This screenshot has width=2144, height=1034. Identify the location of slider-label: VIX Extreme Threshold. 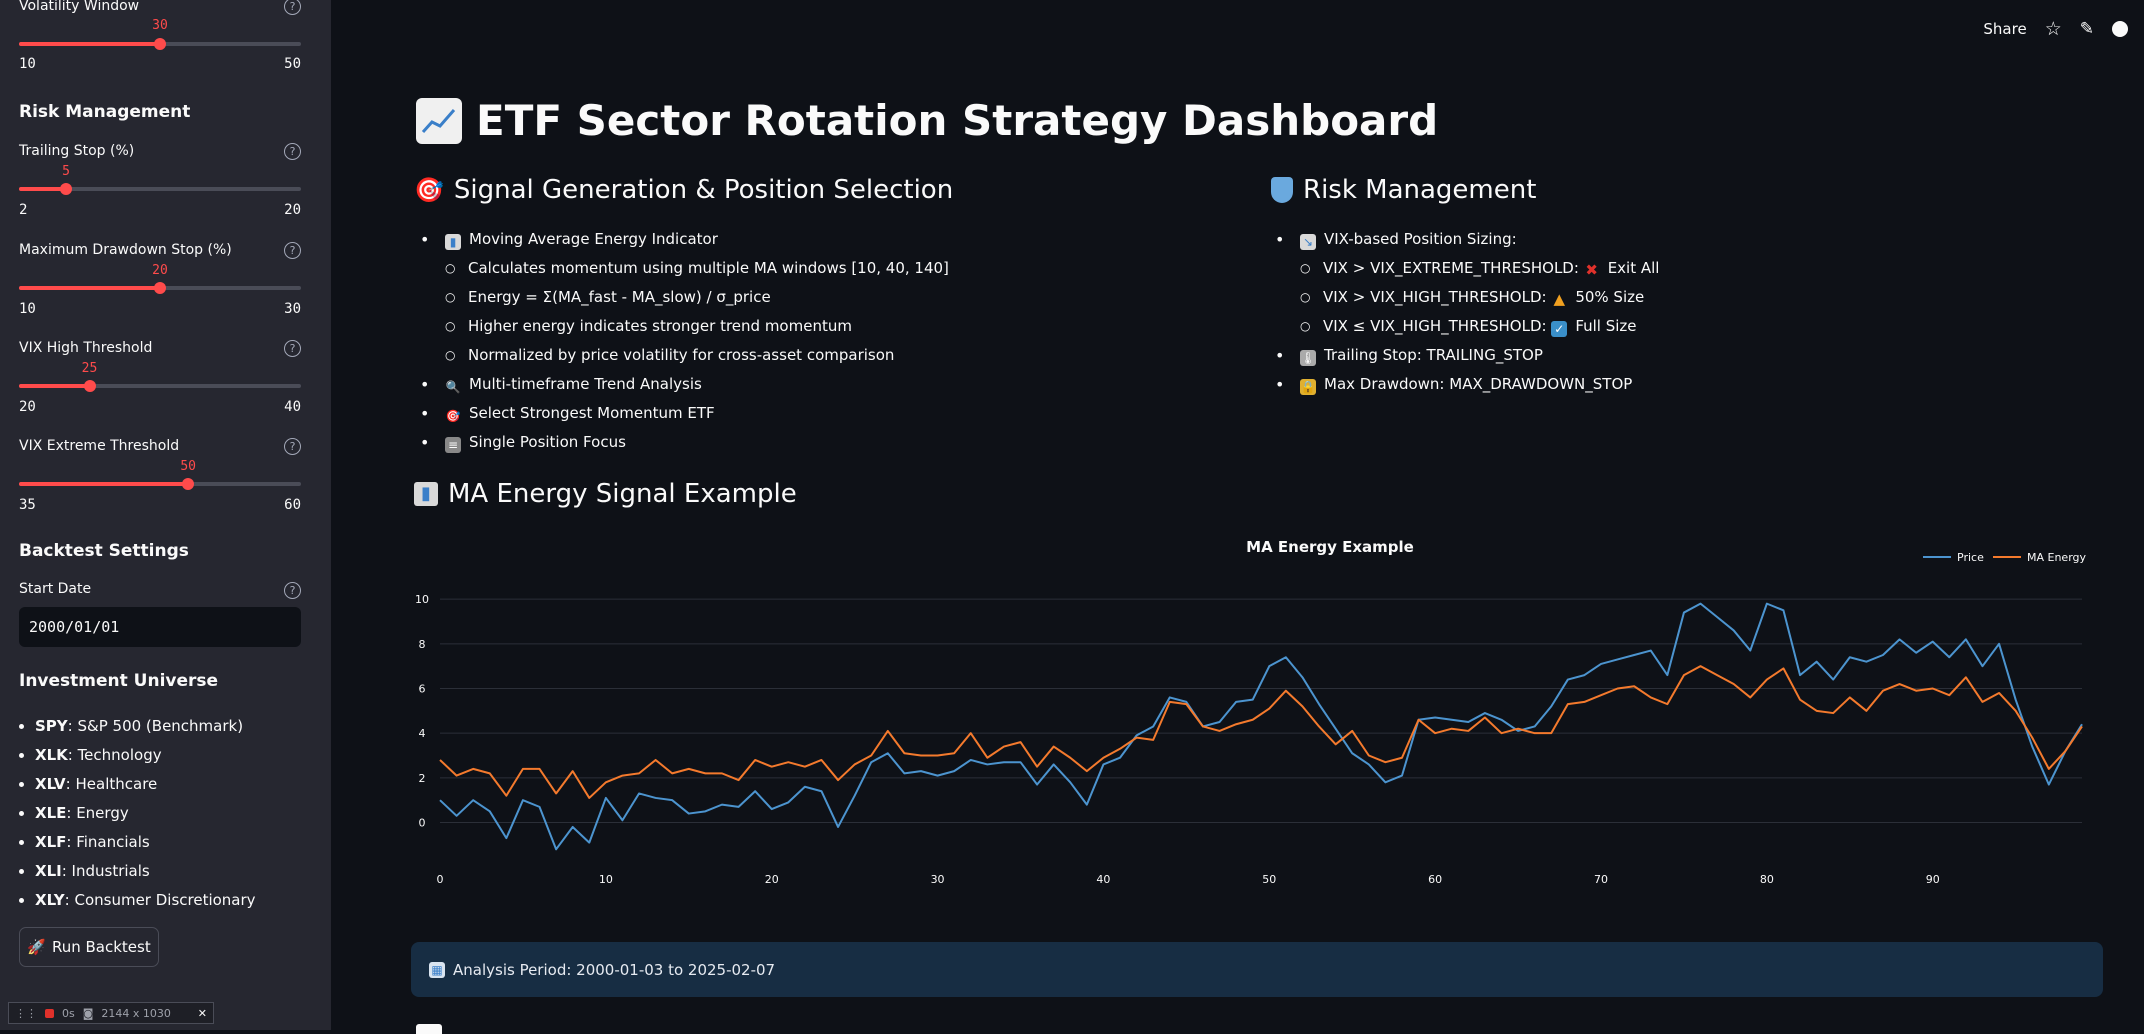
(99, 446).